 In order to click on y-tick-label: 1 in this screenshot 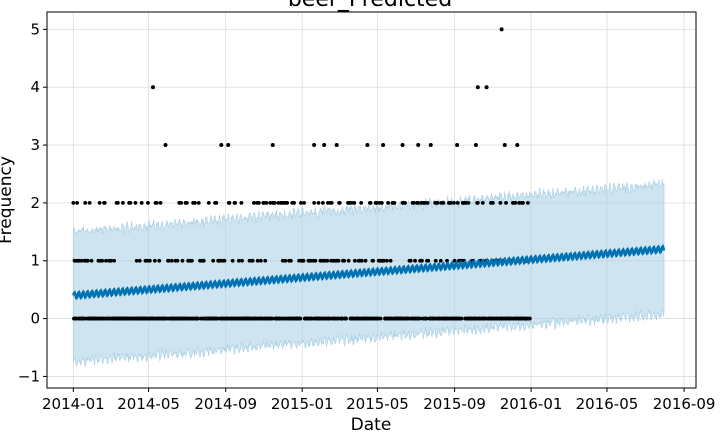, I will do `click(35, 261)`.